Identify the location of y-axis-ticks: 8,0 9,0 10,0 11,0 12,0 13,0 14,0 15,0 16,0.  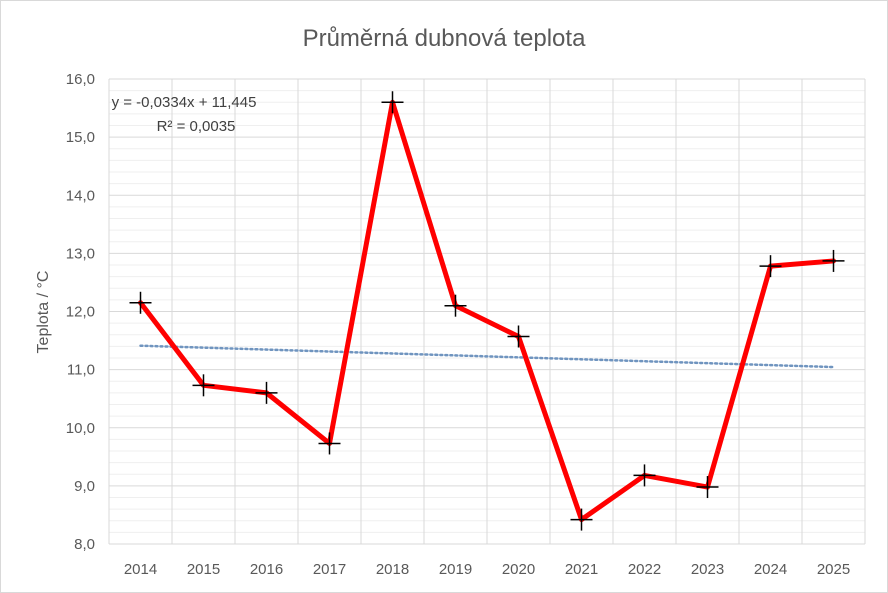
(80, 312).